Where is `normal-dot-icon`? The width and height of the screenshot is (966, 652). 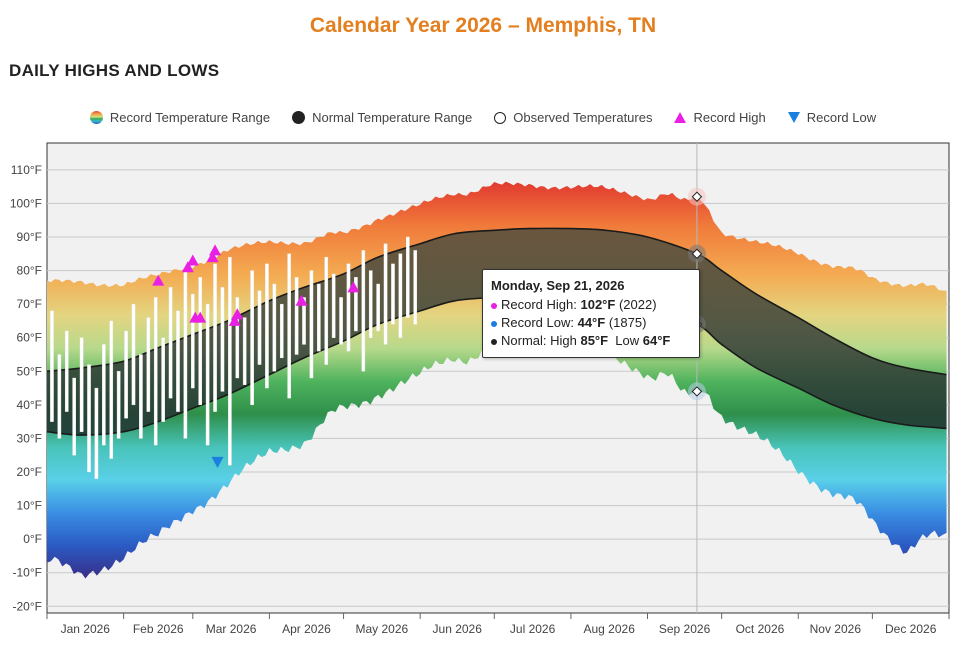 normal-dot-icon is located at coordinates (494, 341).